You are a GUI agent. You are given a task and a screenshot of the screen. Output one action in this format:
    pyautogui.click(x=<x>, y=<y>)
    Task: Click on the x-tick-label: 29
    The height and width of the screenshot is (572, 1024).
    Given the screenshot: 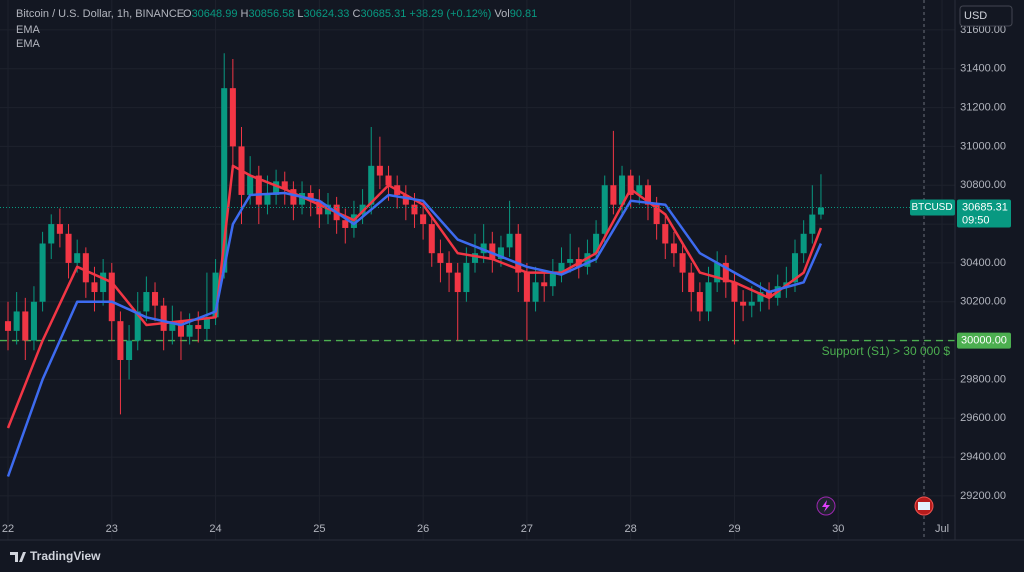 What is the action you would take?
    pyautogui.click(x=734, y=529)
    